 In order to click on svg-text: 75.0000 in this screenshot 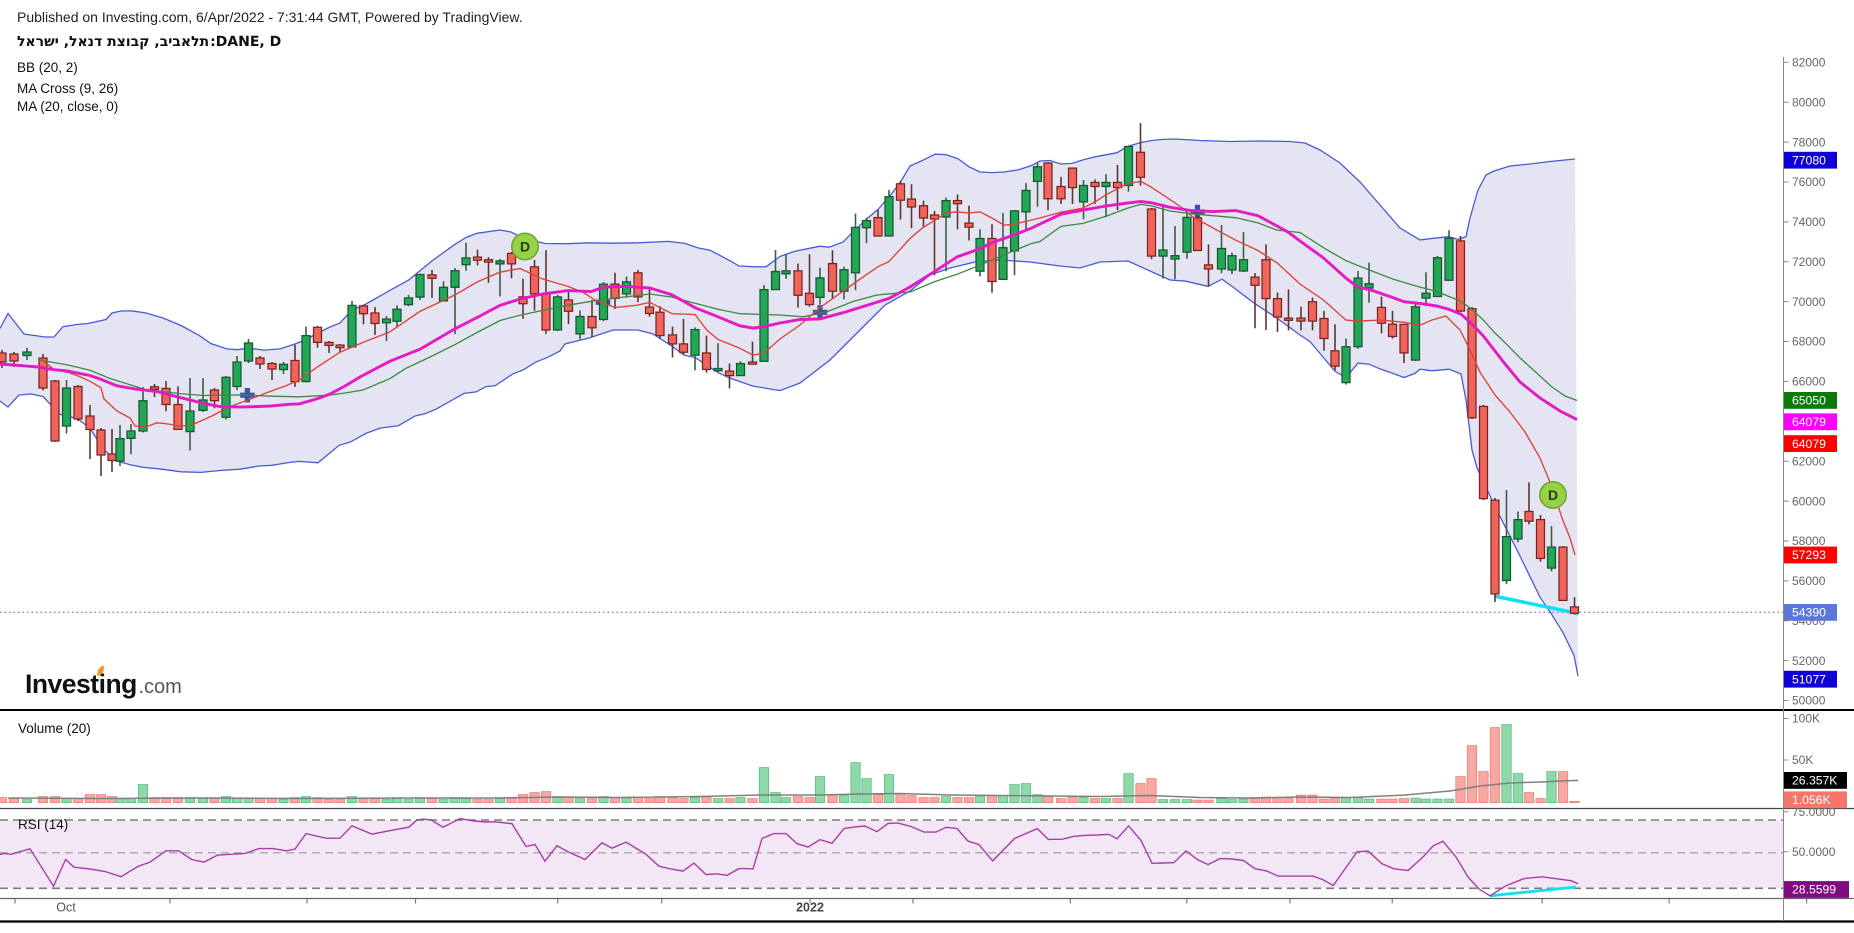, I will do `click(1814, 812)`.